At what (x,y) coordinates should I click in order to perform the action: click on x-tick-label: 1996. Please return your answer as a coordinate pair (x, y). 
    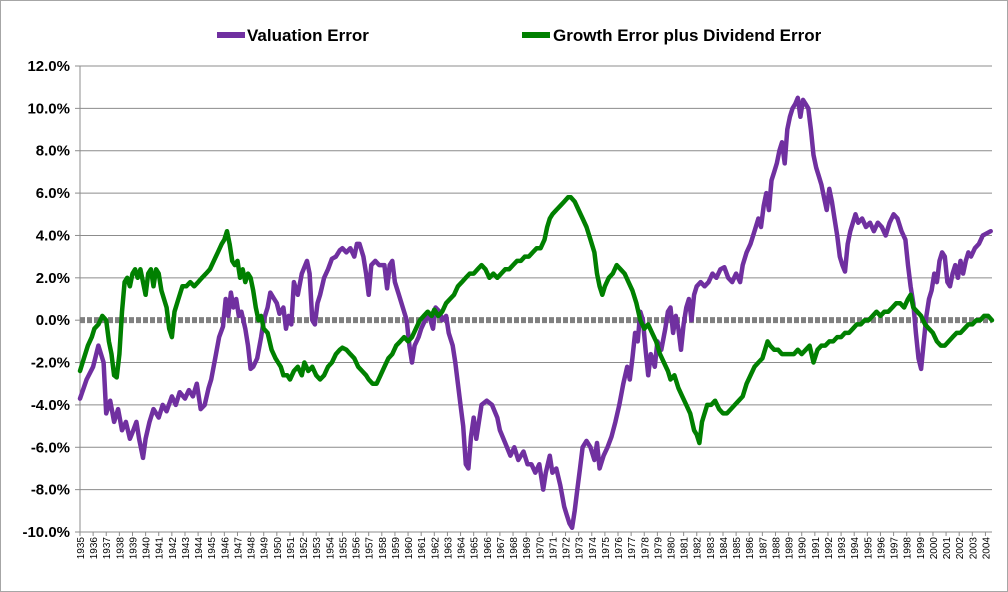
    Looking at the image, I should click on (881, 548).